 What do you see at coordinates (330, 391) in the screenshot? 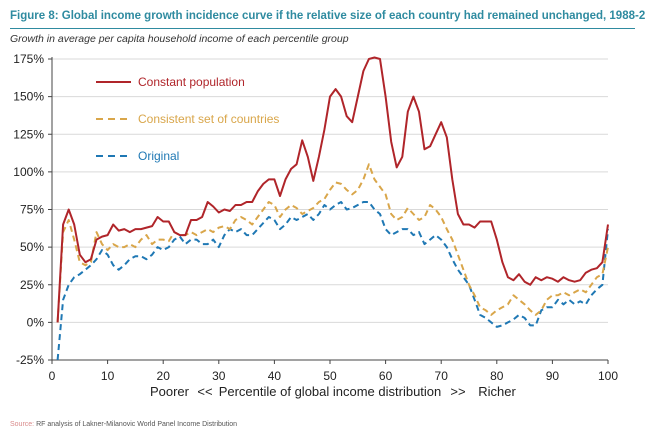
I see `x-title-center: Percentile of global income distribution` at bounding box center [330, 391].